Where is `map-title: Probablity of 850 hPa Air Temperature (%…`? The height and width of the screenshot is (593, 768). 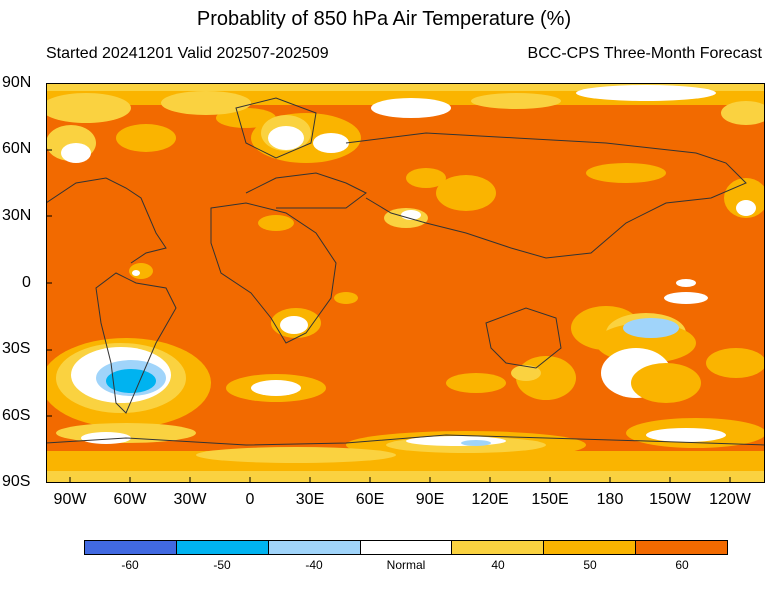
map-title: Probablity of 850 hPa Air Temperature (%… is located at coordinates (384, 19).